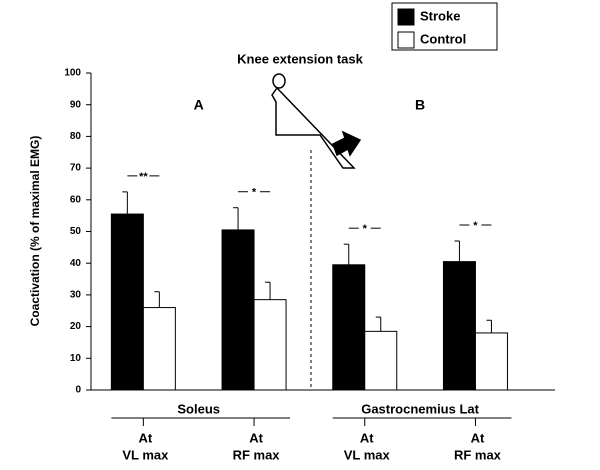  I want to click on y-tick-label: 70, so click(76, 168).